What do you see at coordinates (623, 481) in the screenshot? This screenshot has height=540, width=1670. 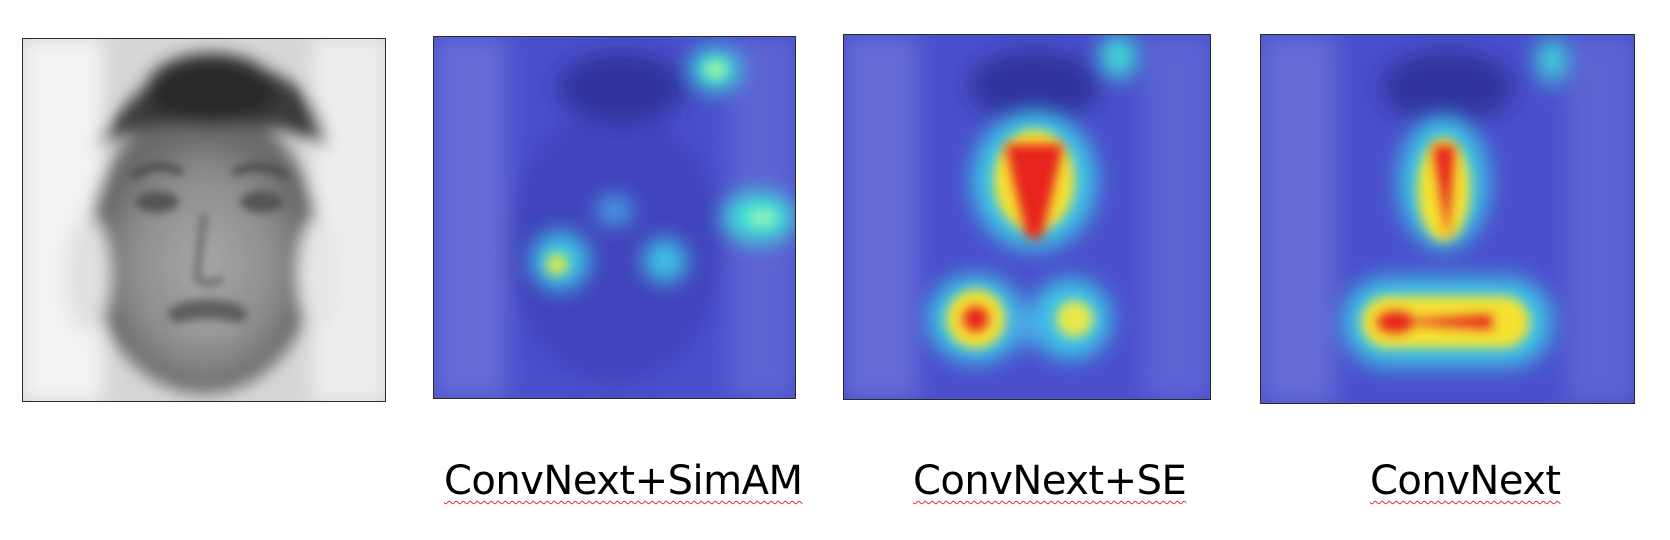 I see `caption-convnext-simam: ConvNext+SimAM` at bounding box center [623, 481].